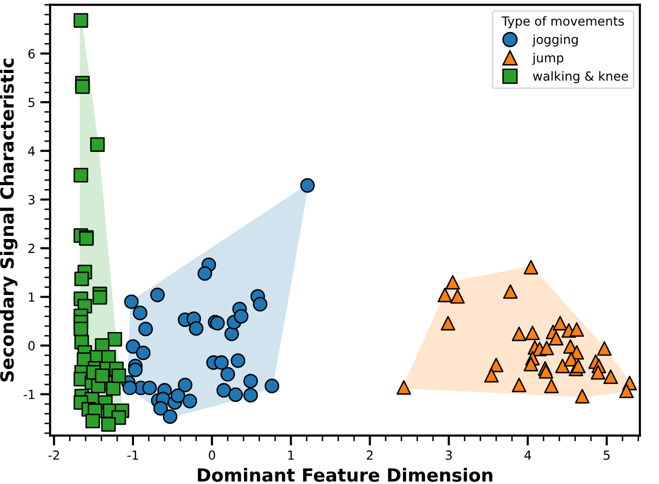  What do you see at coordinates (291, 455) in the screenshot?
I see `x-tick-label: 1` at bounding box center [291, 455].